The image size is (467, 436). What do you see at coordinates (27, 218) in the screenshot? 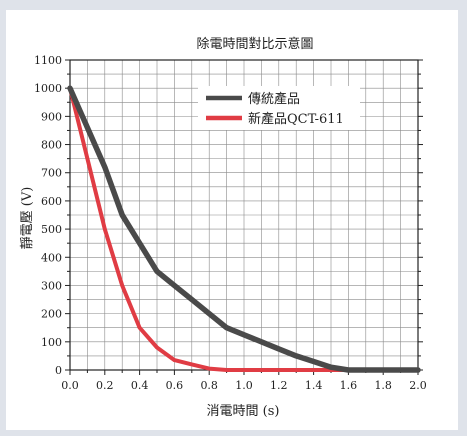
I see `y-axis-label: 靜電壓 (V)` at bounding box center [27, 218].